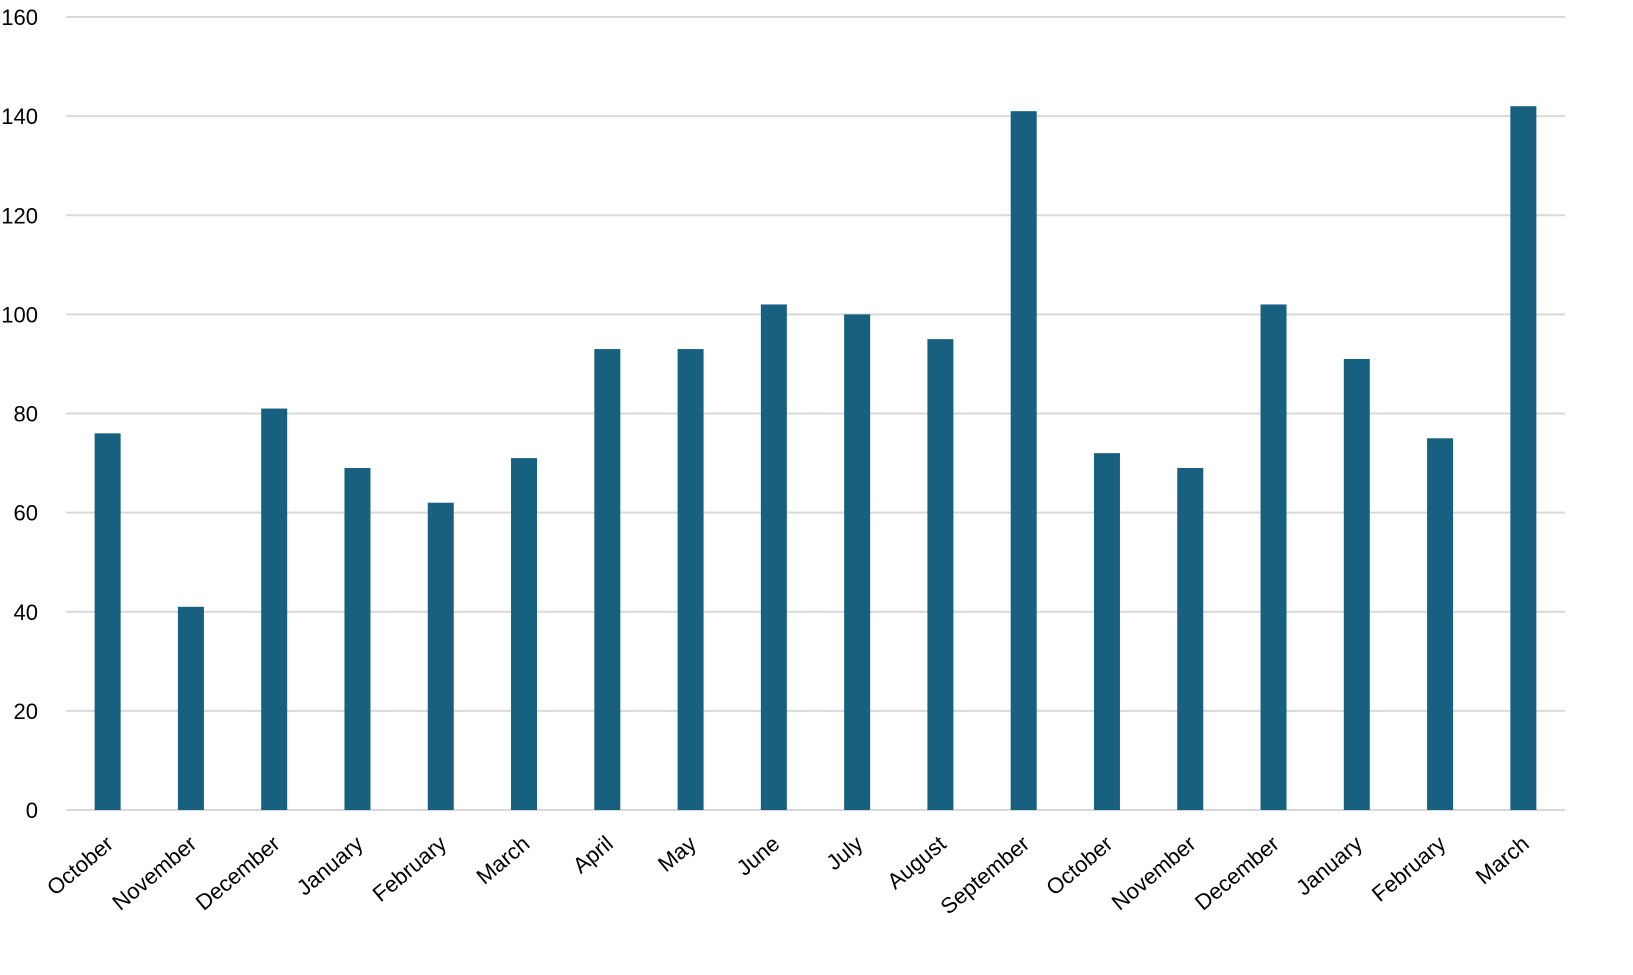 This screenshot has width=1633, height=975. I want to click on x-tick-label: August, so click(916, 862).